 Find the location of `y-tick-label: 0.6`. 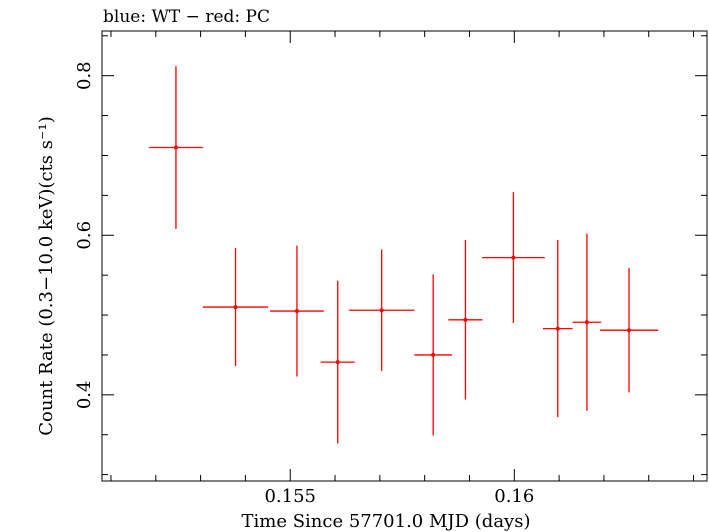

y-tick-label: 0.6 is located at coordinates (84, 235).